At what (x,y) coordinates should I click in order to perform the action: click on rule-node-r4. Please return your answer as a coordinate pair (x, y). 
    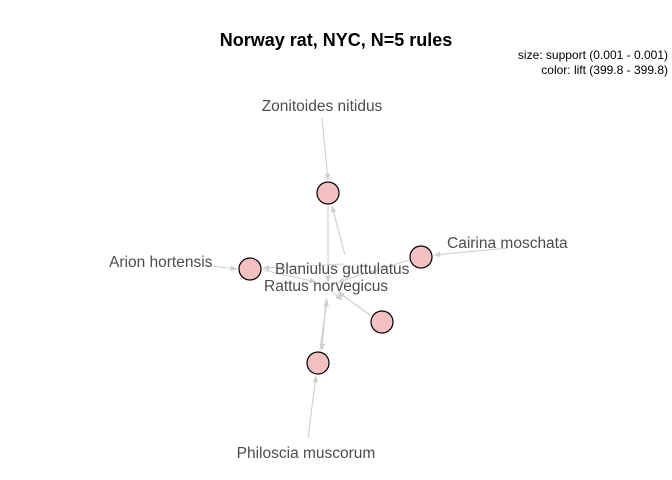
    Looking at the image, I should click on (382, 322).